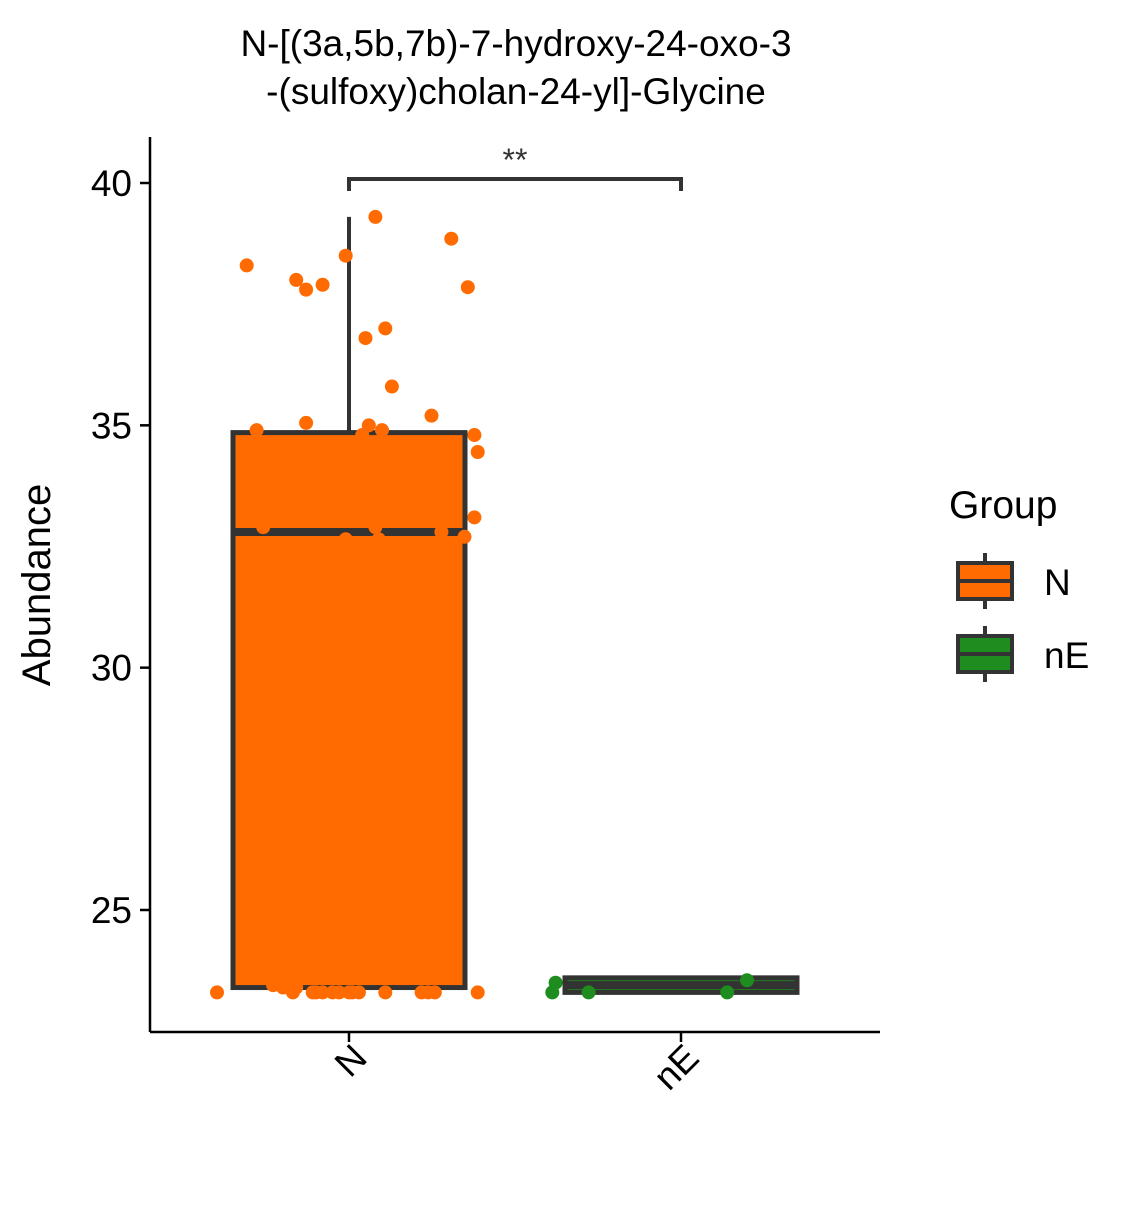 The image size is (1140, 1205). What do you see at coordinates (37, 585) in the screenshot?
I see `y-axis-label: Abundance` at bounding box center [37, 585].